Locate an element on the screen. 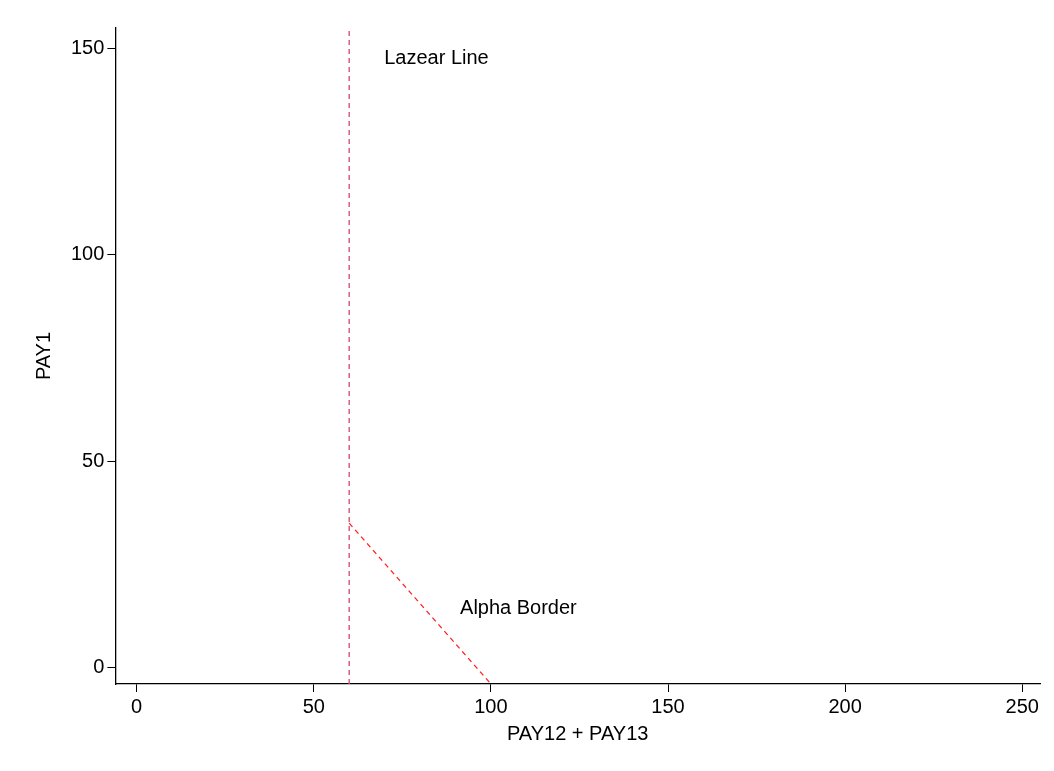 Image resolution: width=1054 pixels, height=771 pixels. y-tick-label: 50 is located at coordinates (93, 459).